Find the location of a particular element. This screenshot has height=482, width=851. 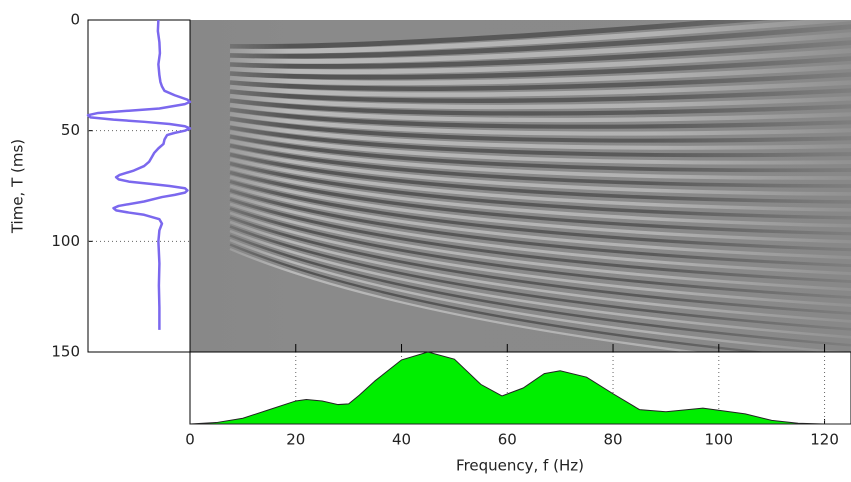

x-tick-label: 20 is located at coordinates (295, 440).